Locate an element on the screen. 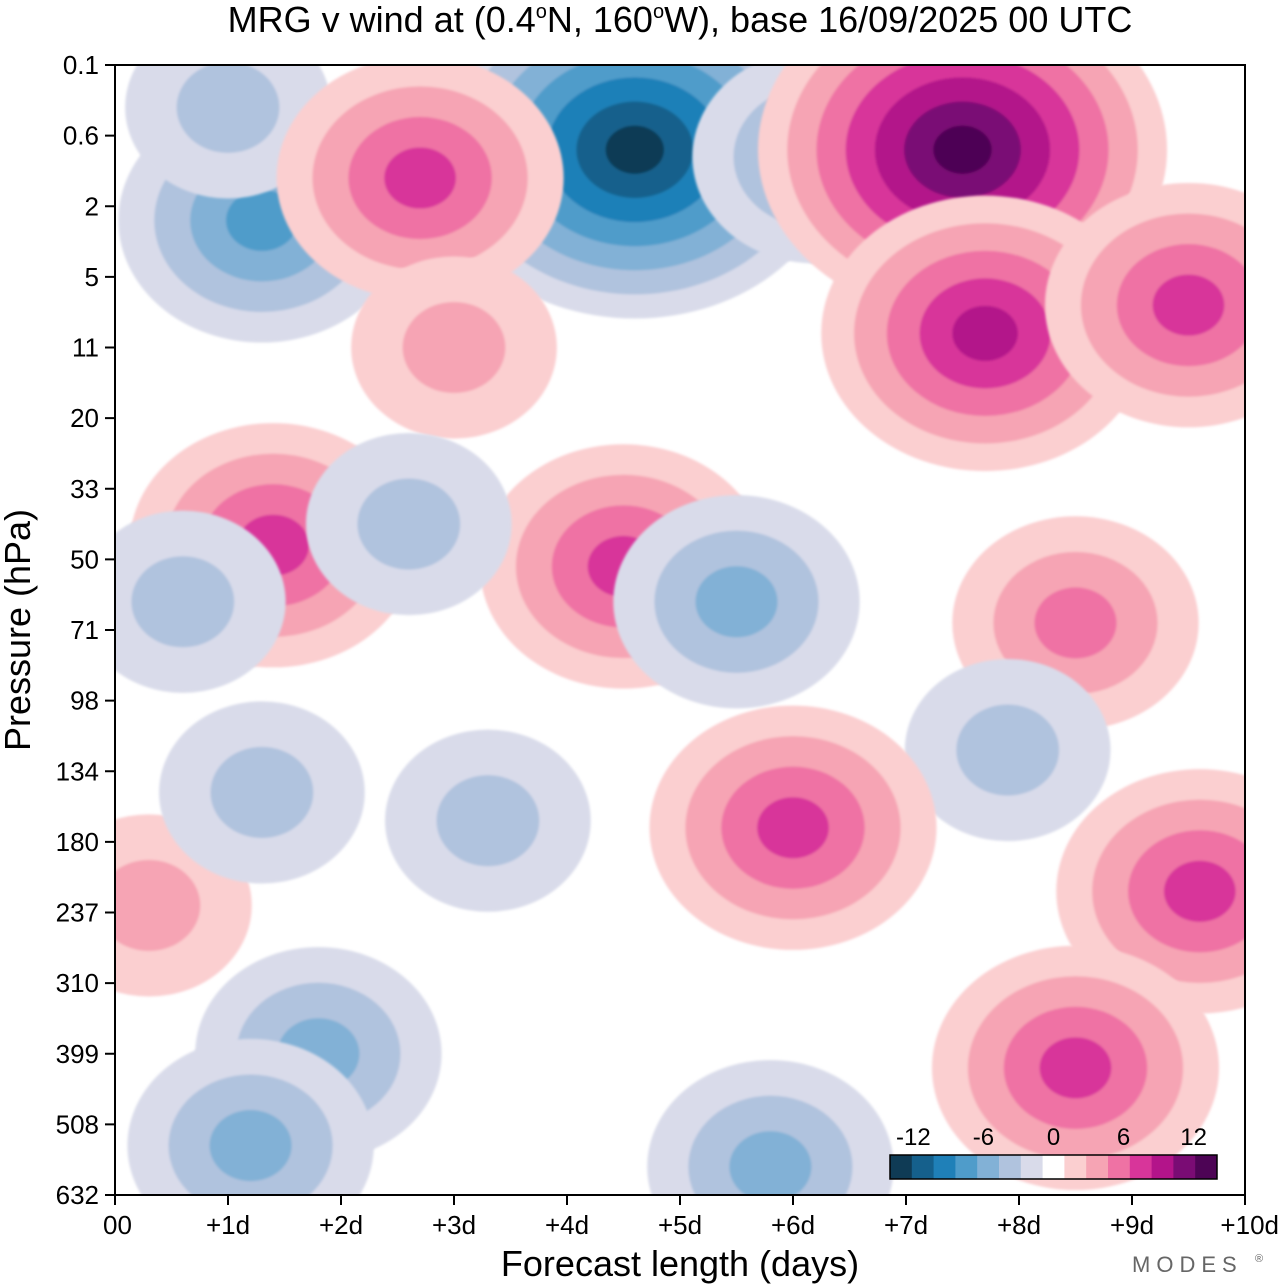  x-tick-label: +10d is located at coordinates (1249, 1225).